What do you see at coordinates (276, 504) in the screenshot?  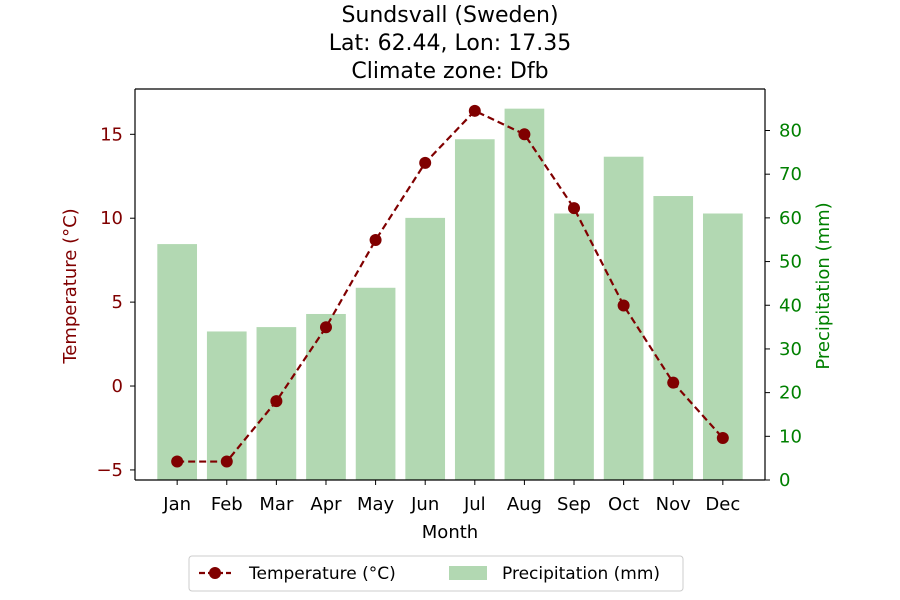 I see `x-tick-label-mar: Mar` at bounding box center [276, 504].